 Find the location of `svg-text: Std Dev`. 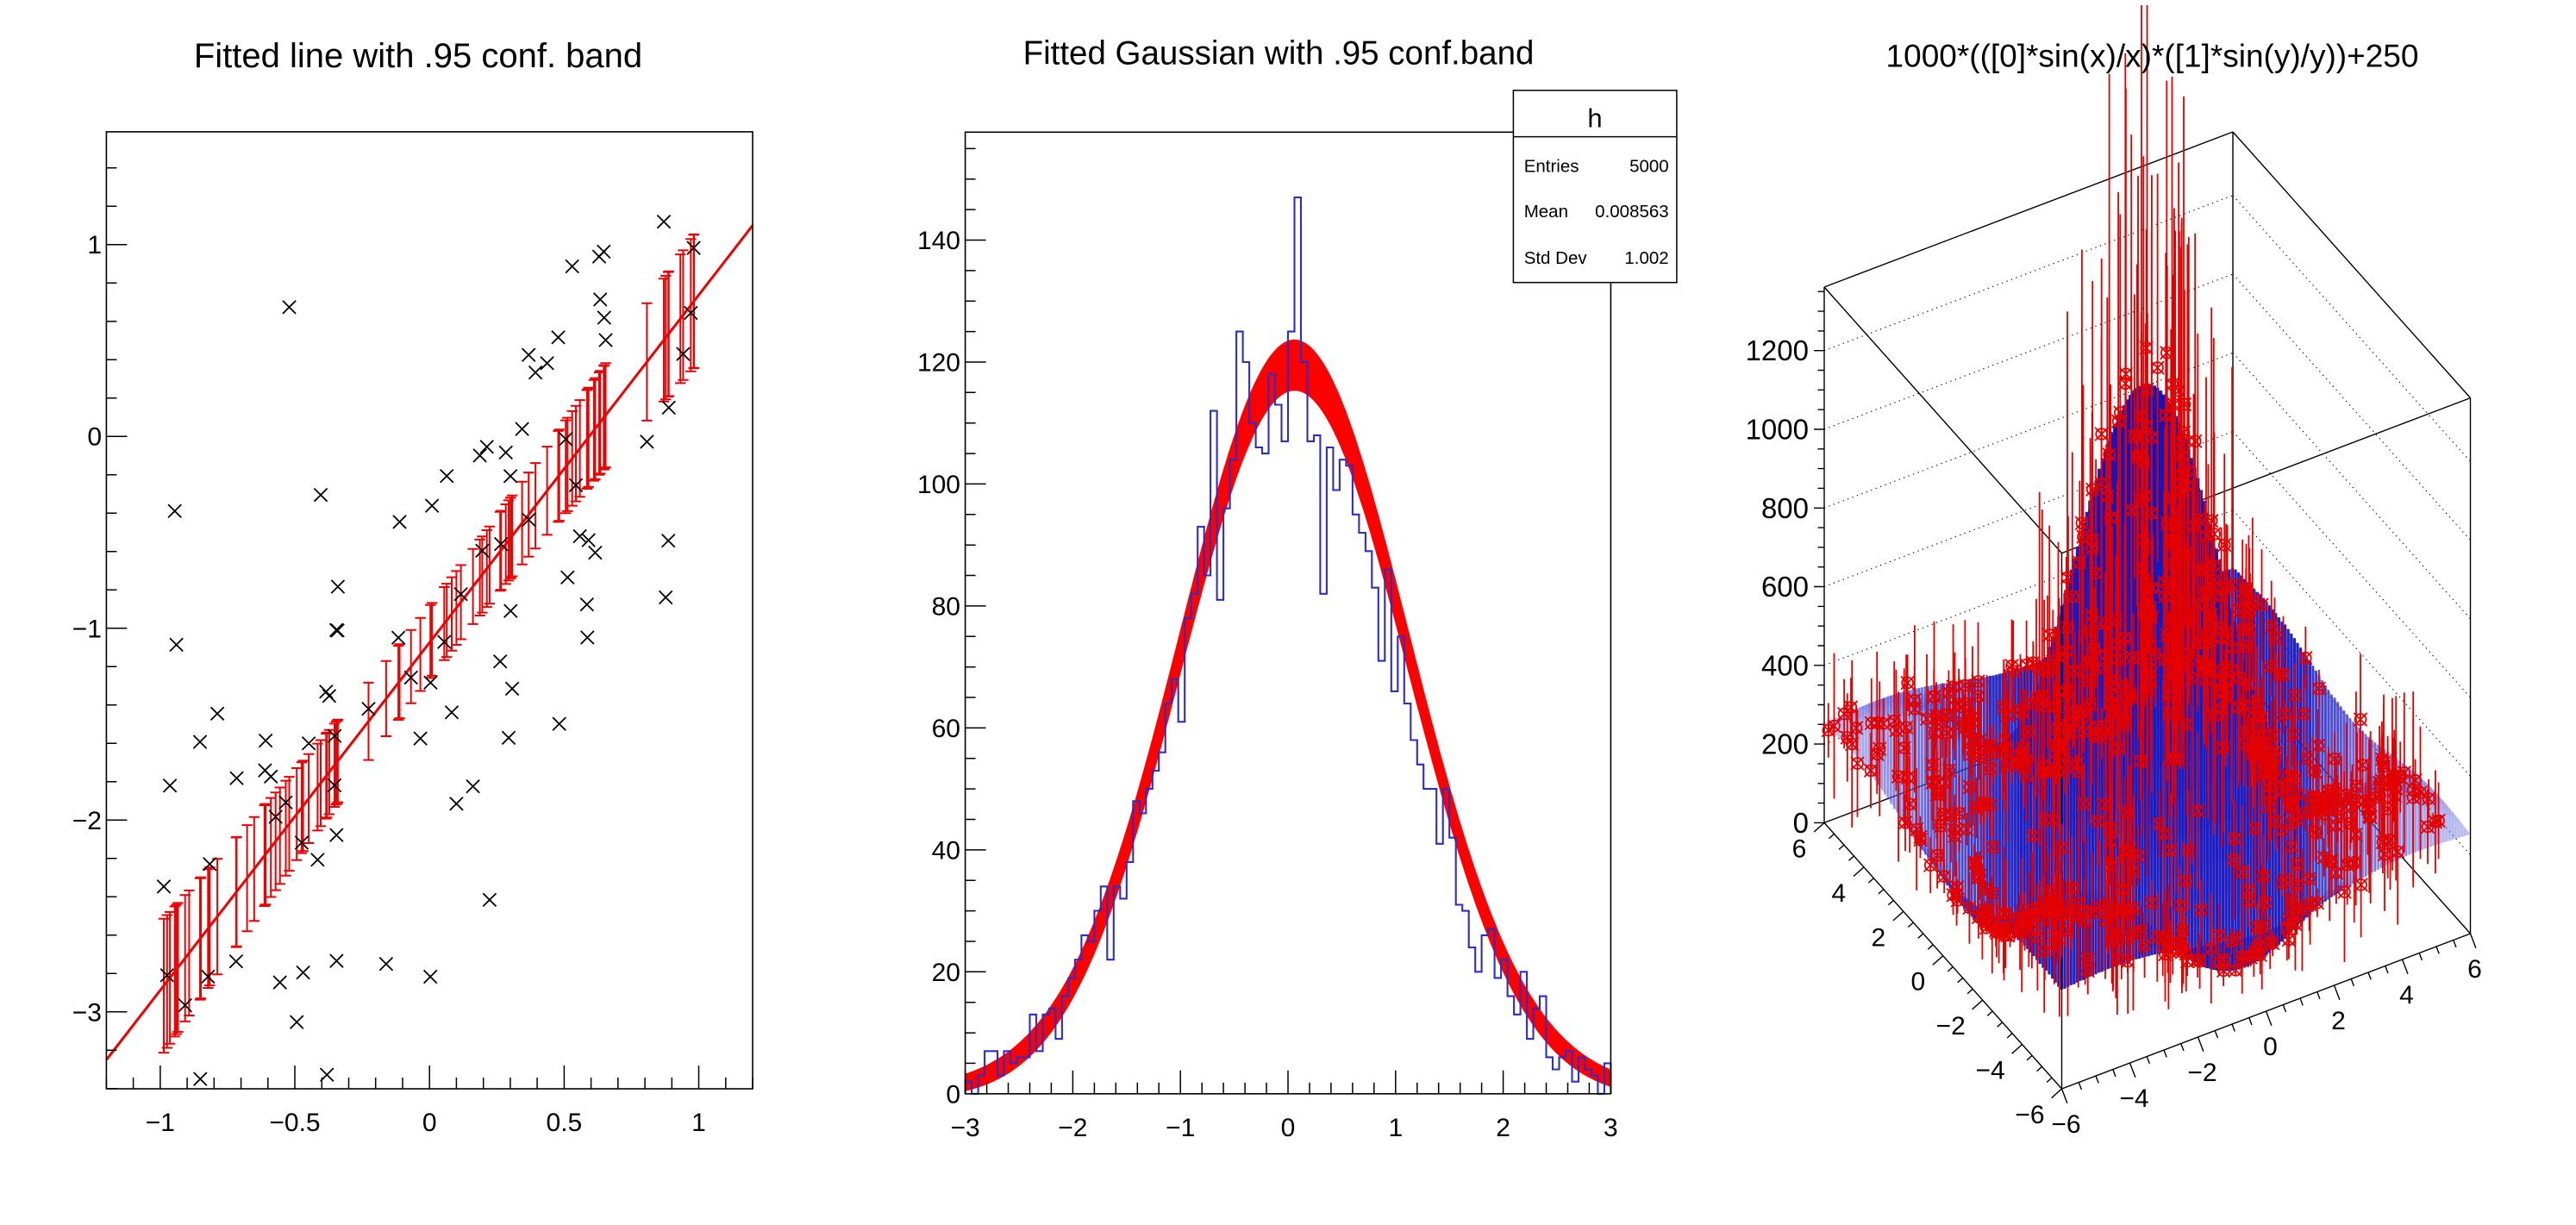

svg-text: Std Dev is located at coordinates (1556, 258).